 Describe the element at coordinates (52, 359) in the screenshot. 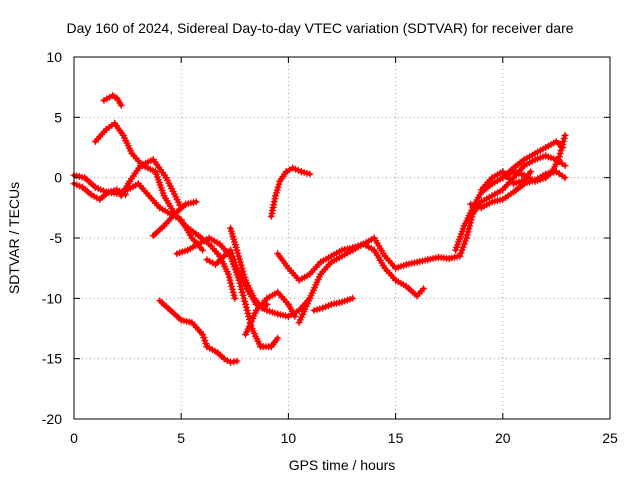

I see `y-tick-label: -15` at that location.